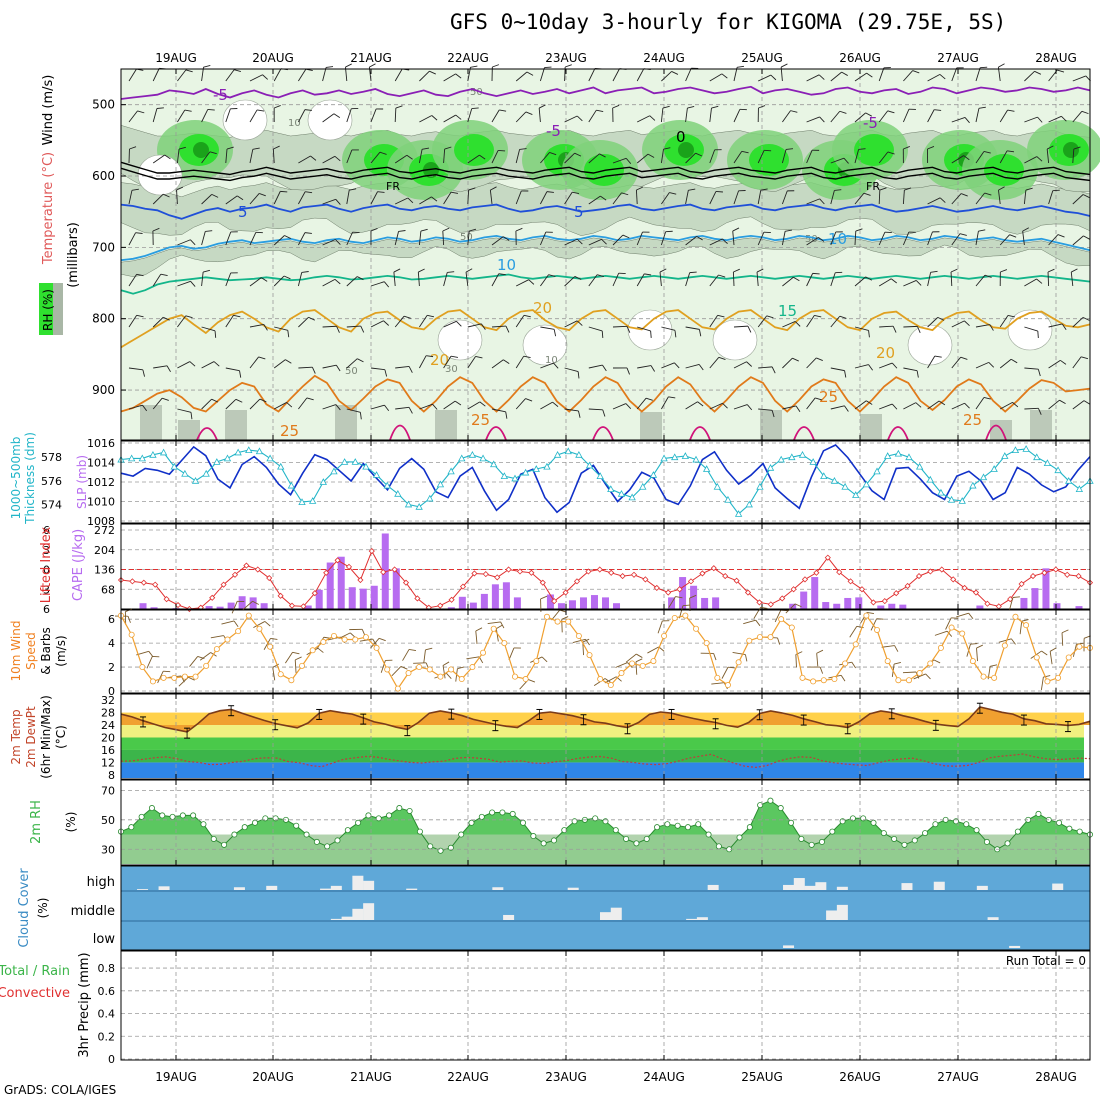 The height and width of the screenshot is (1100, 1100). Describe the element at coordinates (46, 550) in the screenshot. I see `li-tick-label: 3` at that location.